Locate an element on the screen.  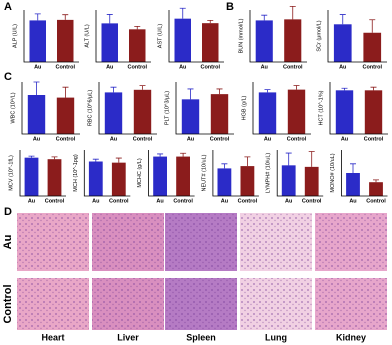
panel-label: B is located at coordinates (230, 7).